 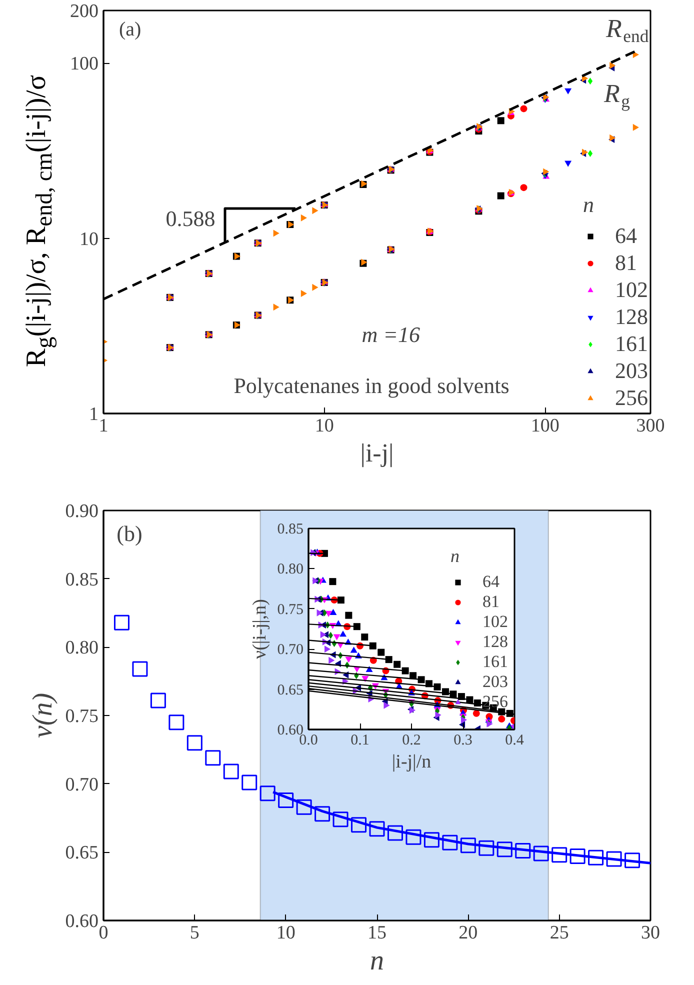 I want to click on x-tick-label: 25, so click(x=559, y=933).